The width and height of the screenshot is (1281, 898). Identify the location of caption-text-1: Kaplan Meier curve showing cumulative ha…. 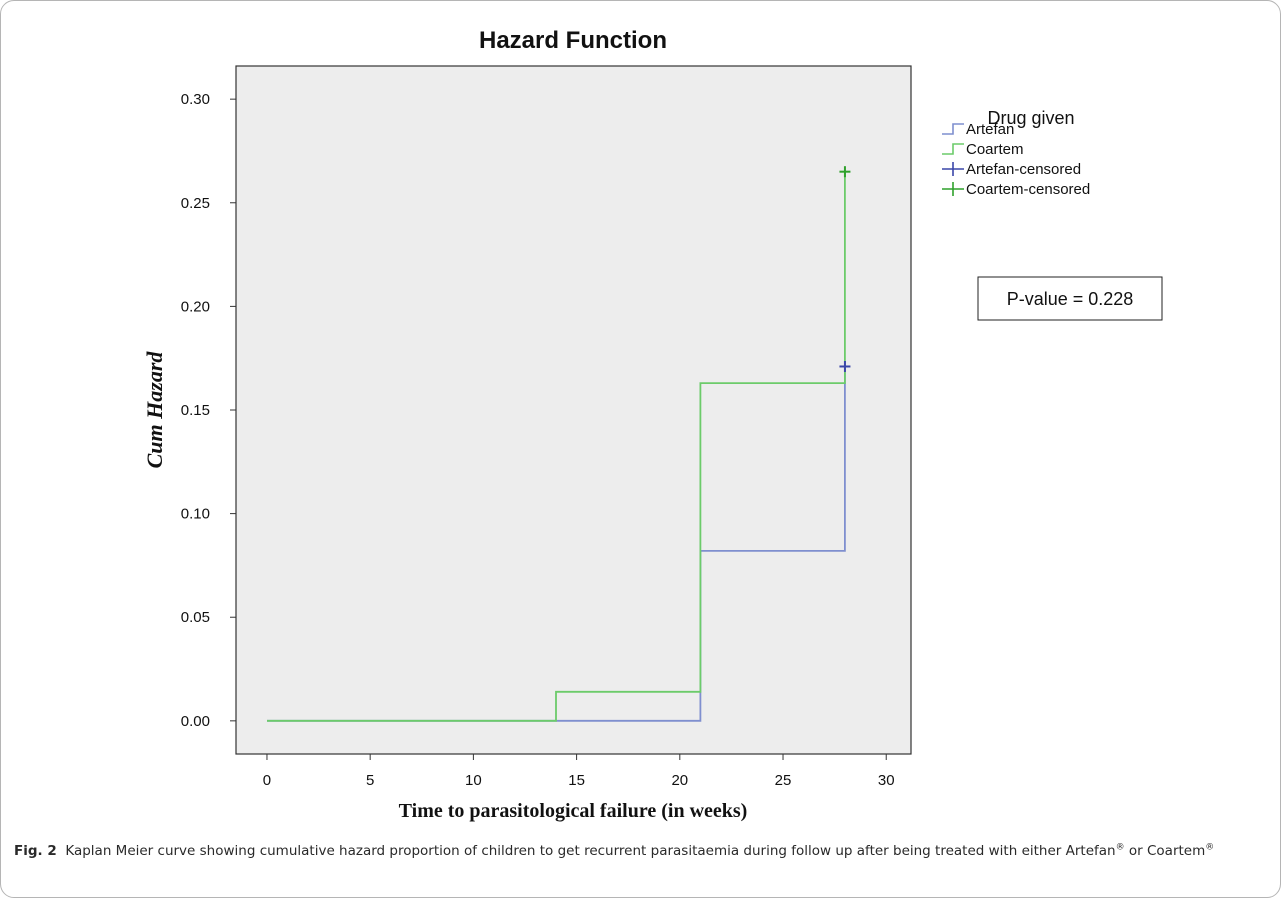
(590, 851).